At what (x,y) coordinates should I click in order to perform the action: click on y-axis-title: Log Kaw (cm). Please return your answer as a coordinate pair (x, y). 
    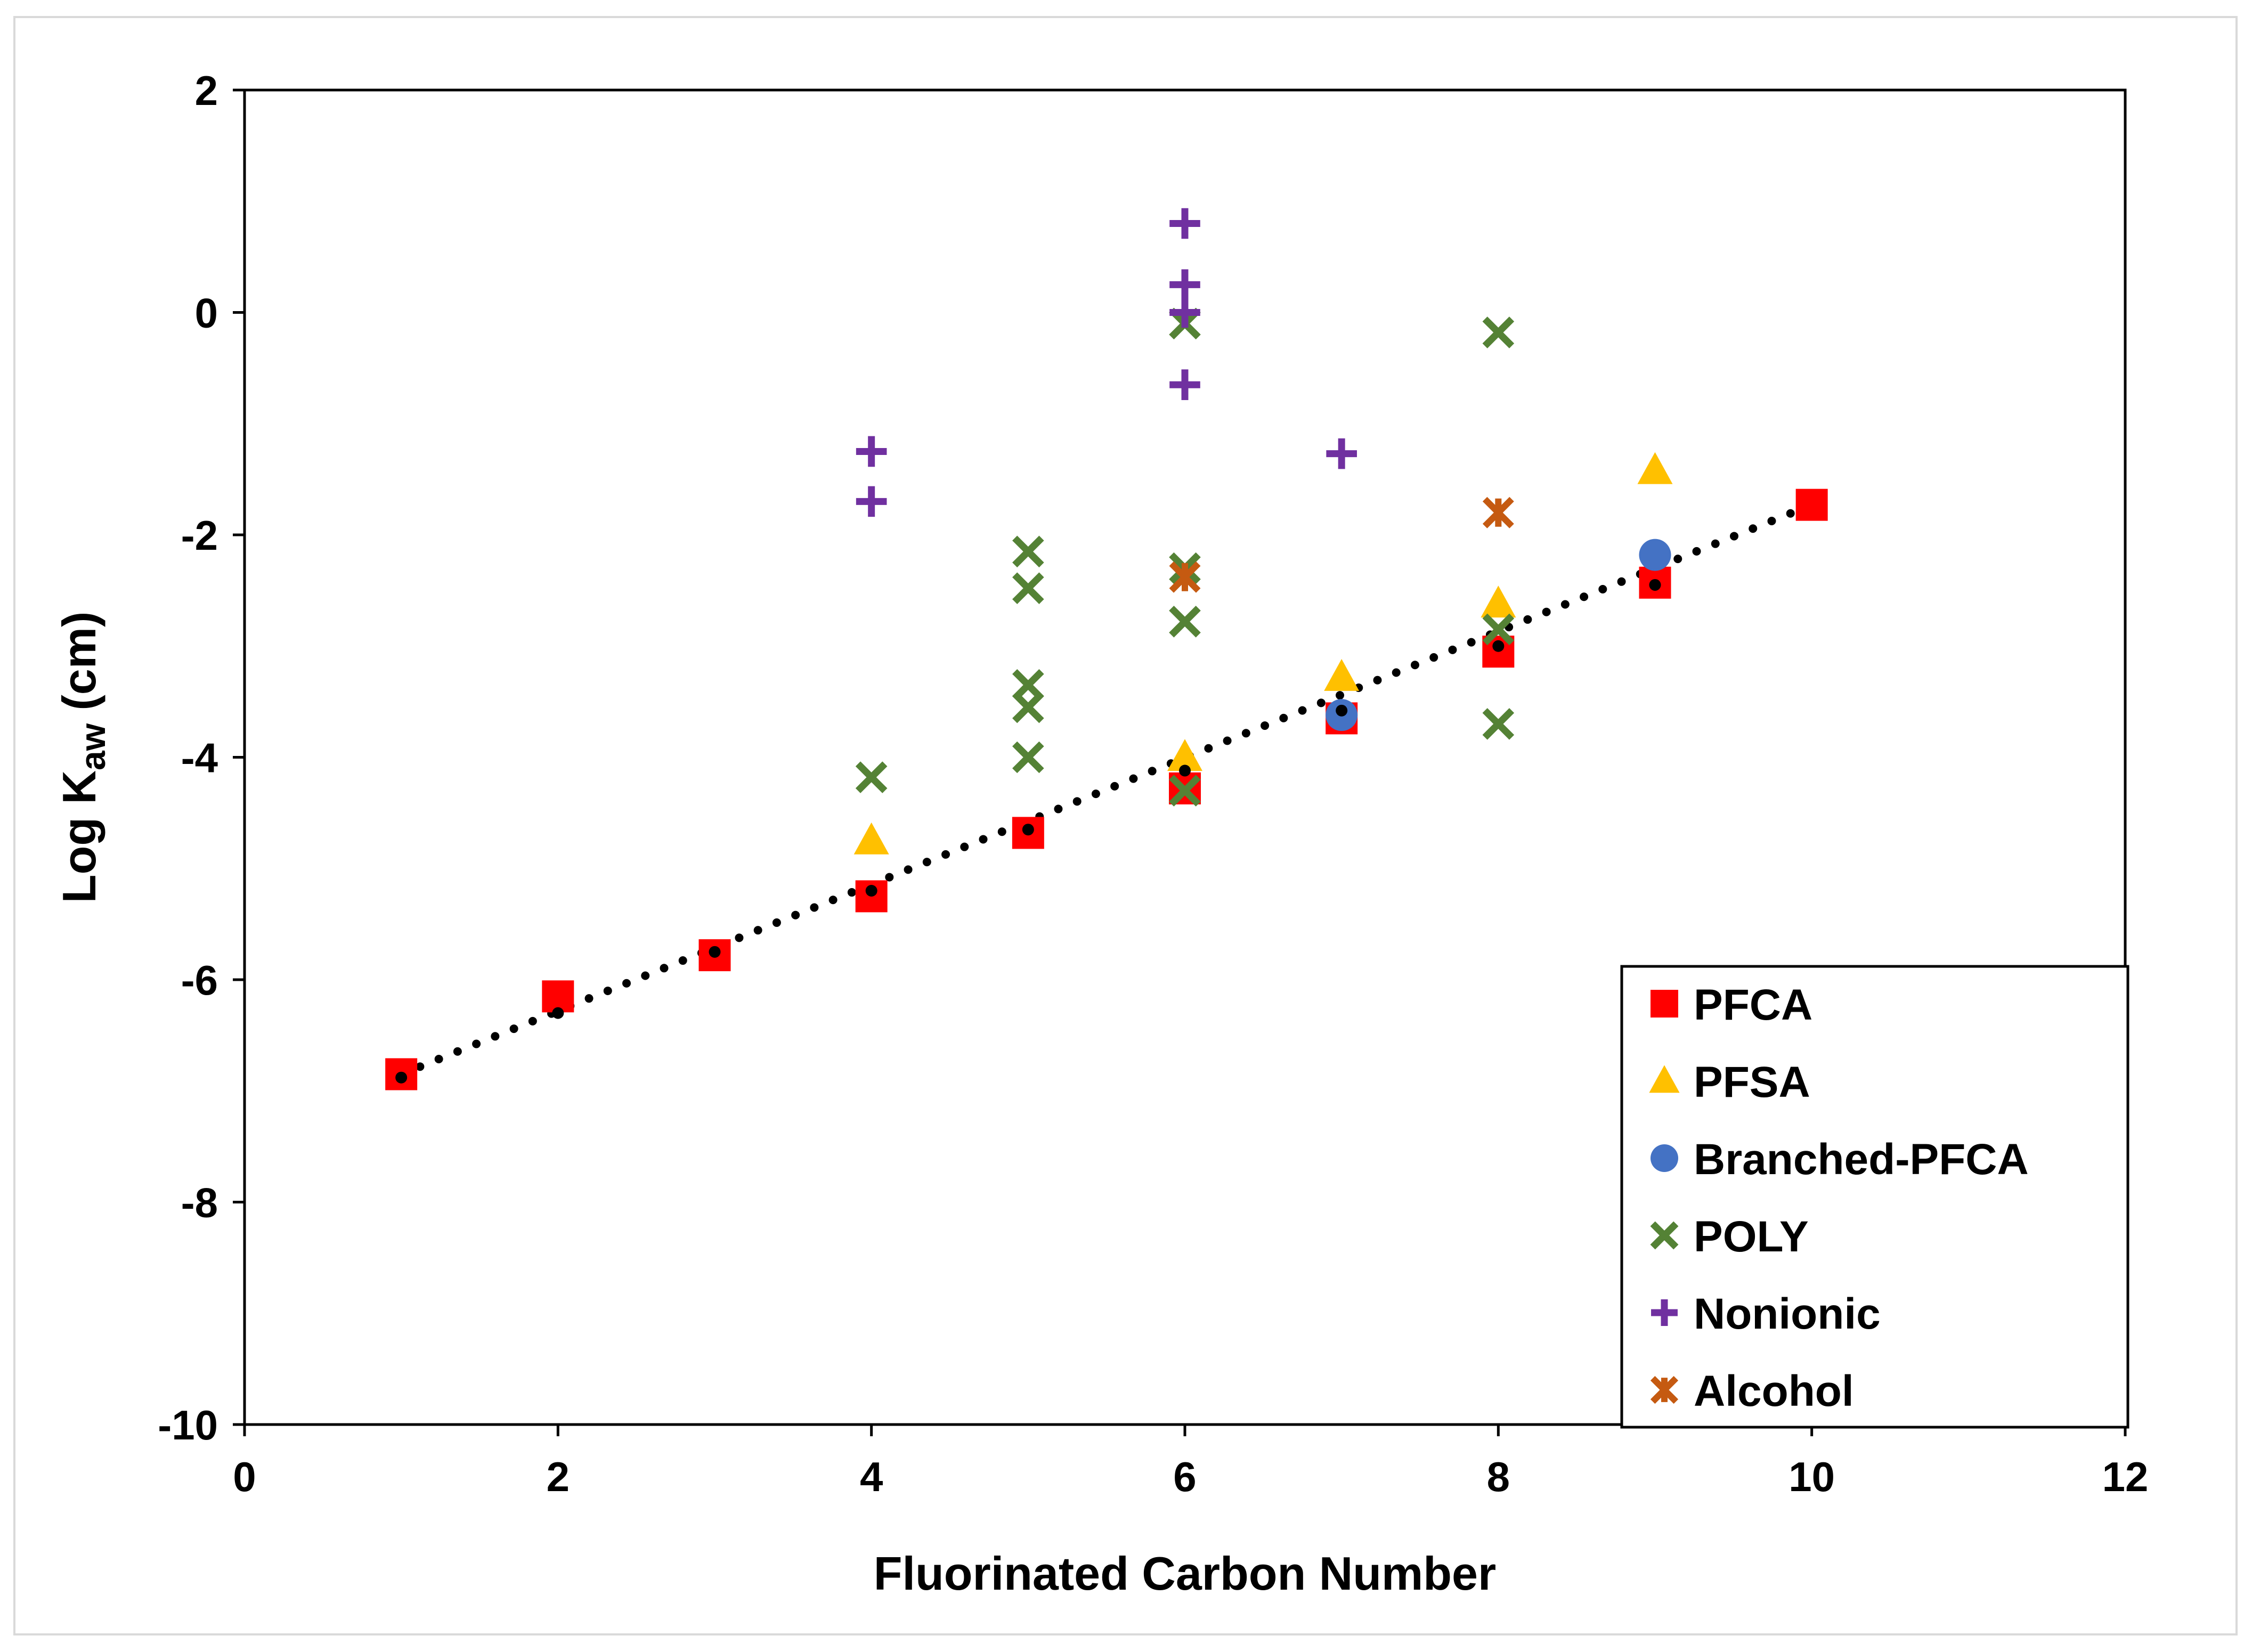
    Looking at the image, I should click on (82, 758).